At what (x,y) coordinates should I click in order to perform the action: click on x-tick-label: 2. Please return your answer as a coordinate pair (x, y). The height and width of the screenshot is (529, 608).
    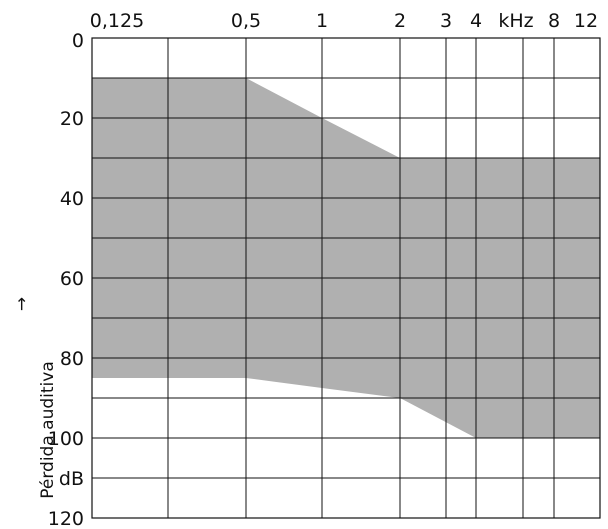
    Looking at the image, I should click on (400, 21).